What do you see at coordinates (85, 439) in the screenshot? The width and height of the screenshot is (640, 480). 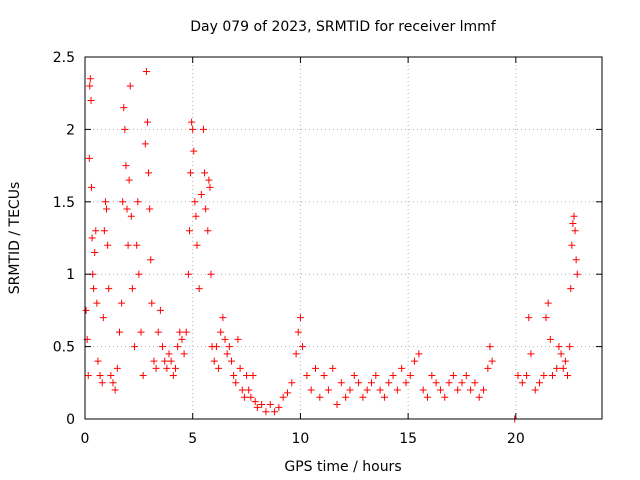 I see `x-tick-label: 0` at bounding box center [85, 439].